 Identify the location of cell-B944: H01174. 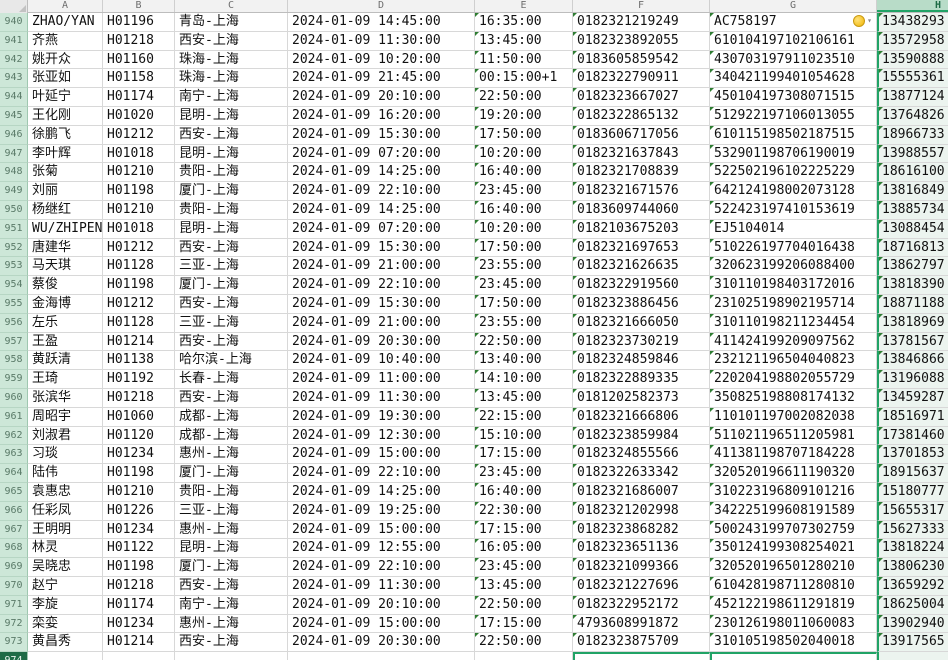
(139, 97).